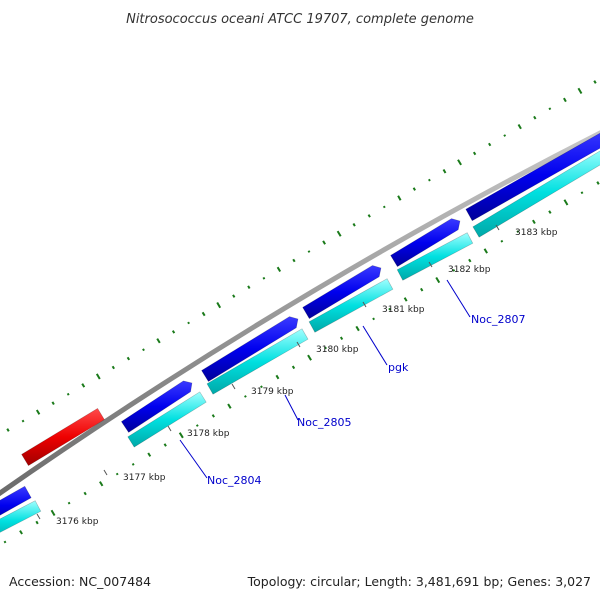 This screenshot has width=600, height=600. Describe the element at coordinates (337, 350) in the screenshot. I see `scale-label-3180: 3180 kbp` at that location.